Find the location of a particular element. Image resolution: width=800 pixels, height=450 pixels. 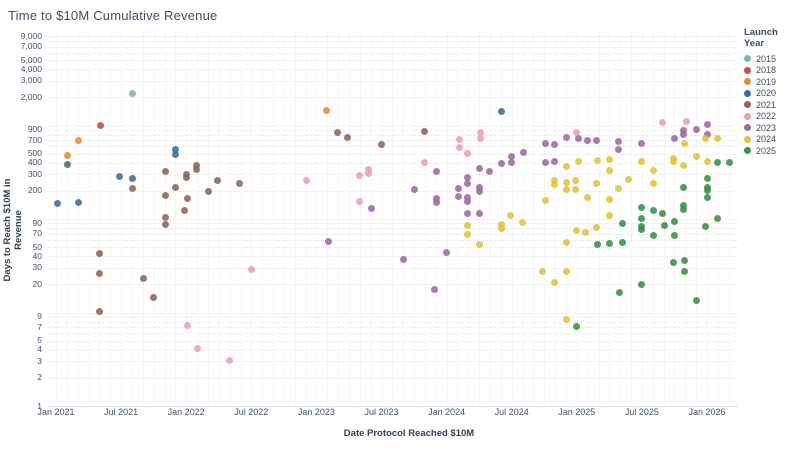

legend-item-2023: 2023 is located at coordinates (772, 128).